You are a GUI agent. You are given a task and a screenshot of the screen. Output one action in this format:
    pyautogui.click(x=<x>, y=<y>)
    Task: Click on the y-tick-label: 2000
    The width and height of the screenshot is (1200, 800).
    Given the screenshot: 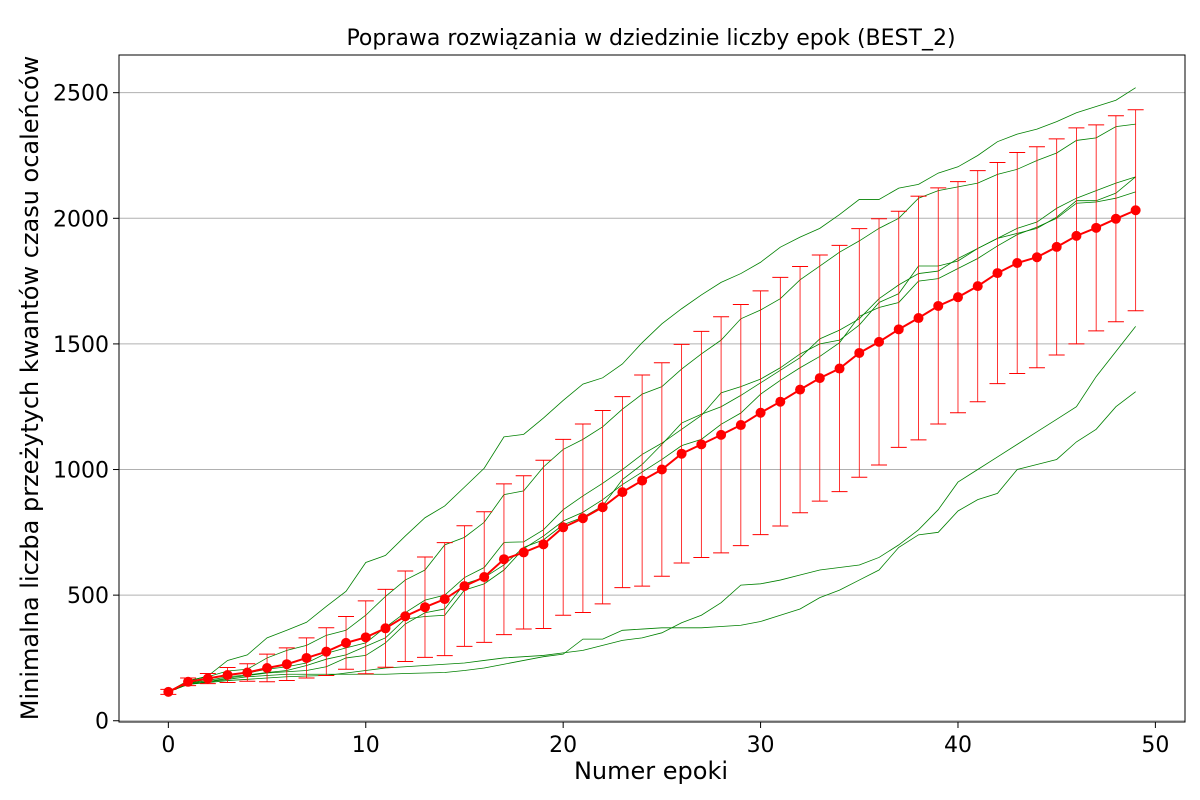 What is the action you would take?
    pyautogui.click(x=81, y=219)
    